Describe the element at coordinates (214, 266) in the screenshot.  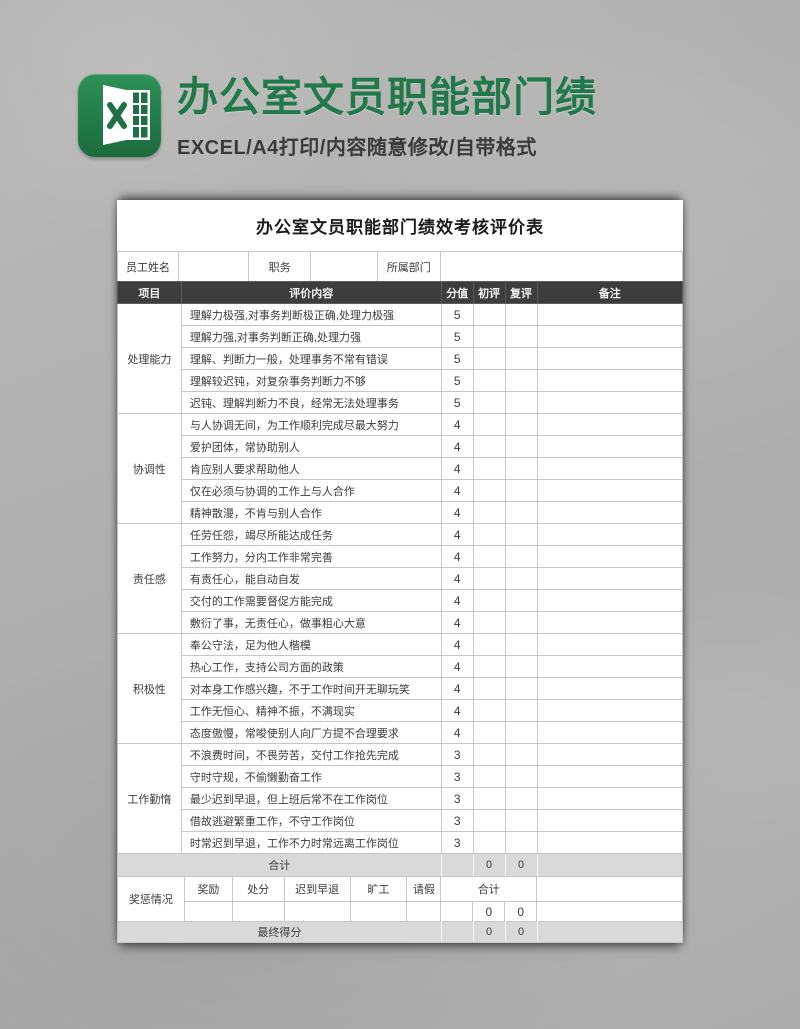
I see `employee-name-cell` at that location.